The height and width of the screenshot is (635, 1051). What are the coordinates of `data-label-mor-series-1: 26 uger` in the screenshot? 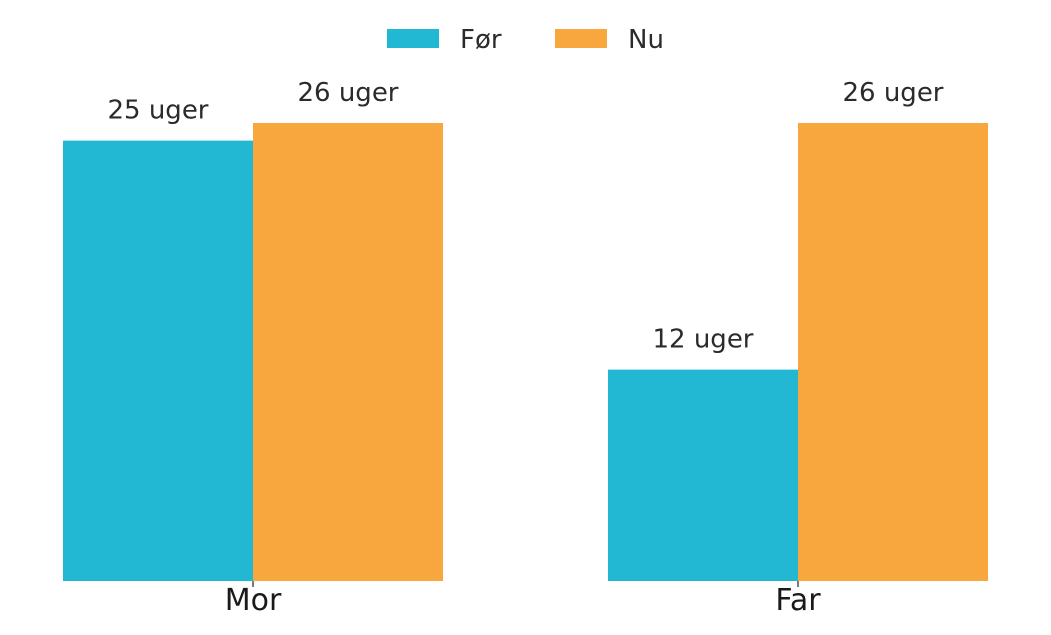 It's located at (347, 93).